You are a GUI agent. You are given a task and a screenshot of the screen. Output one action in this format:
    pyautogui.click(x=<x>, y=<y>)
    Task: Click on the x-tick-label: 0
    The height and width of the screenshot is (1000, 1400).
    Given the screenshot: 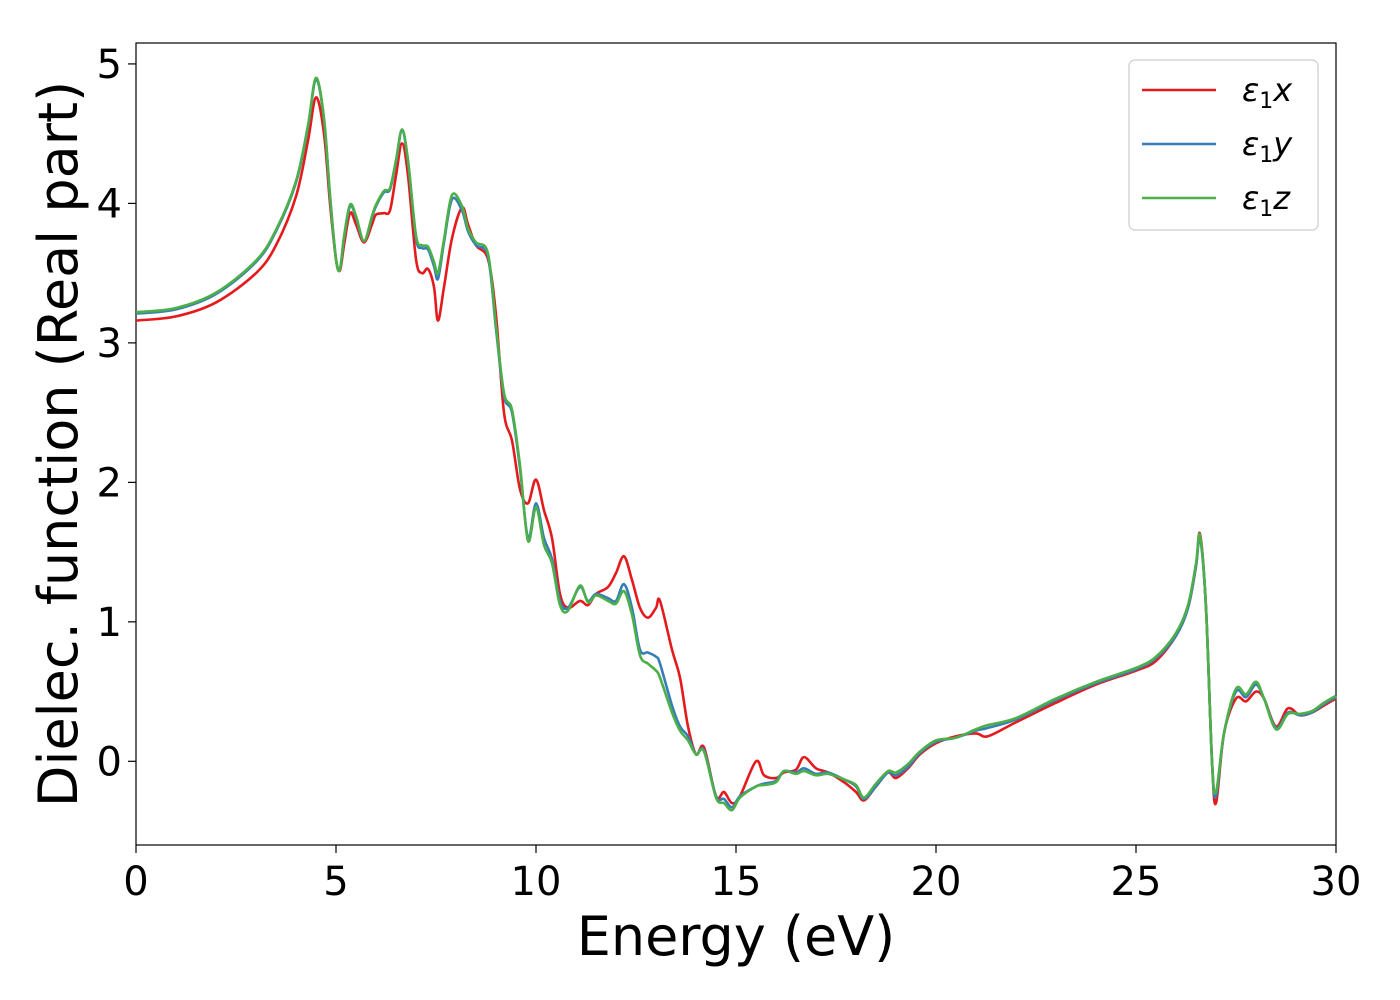 What is the action you would take?
    pyautogui.click(x=135, y=882)
    